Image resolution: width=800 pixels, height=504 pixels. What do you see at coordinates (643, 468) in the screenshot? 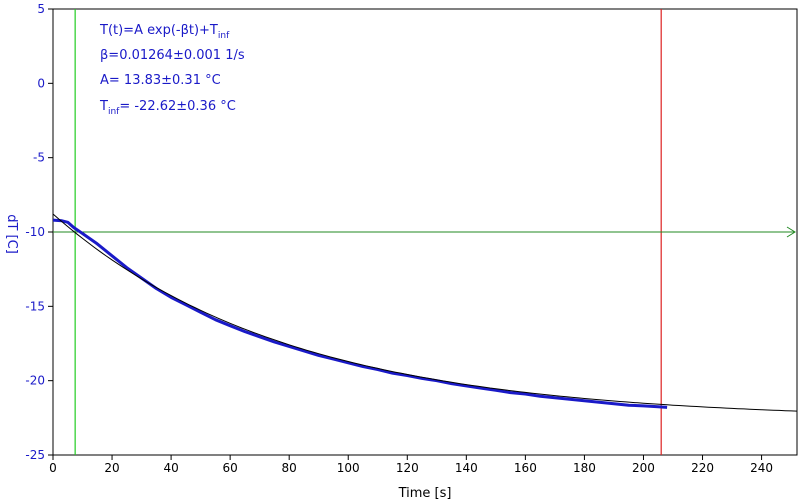
I see `x-tick-label: 200` at bounding box center [643, 468].